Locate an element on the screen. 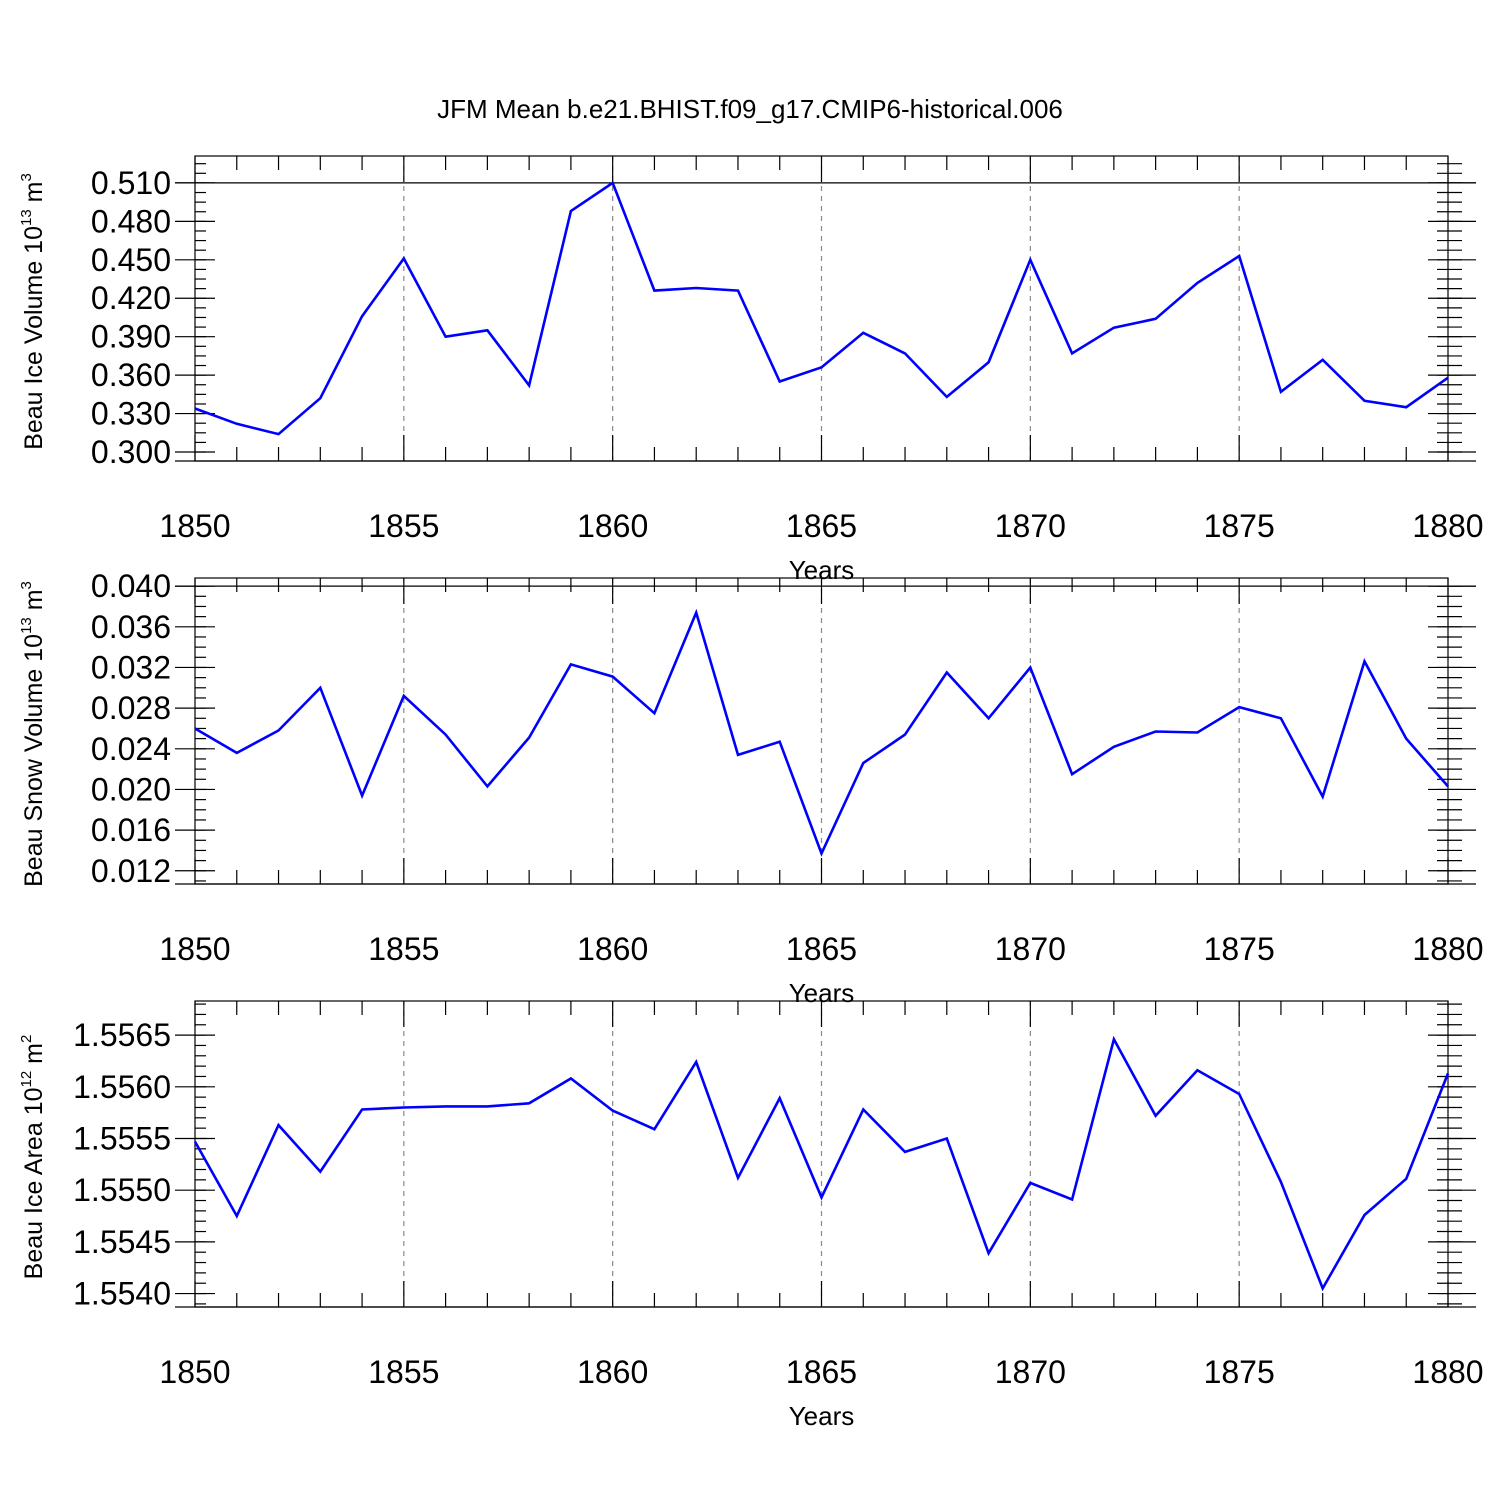 Image resolution: width=1500 pixels, height=1500 pixels. y-tick-label: 0.480 is located at coordinates (131, 221).